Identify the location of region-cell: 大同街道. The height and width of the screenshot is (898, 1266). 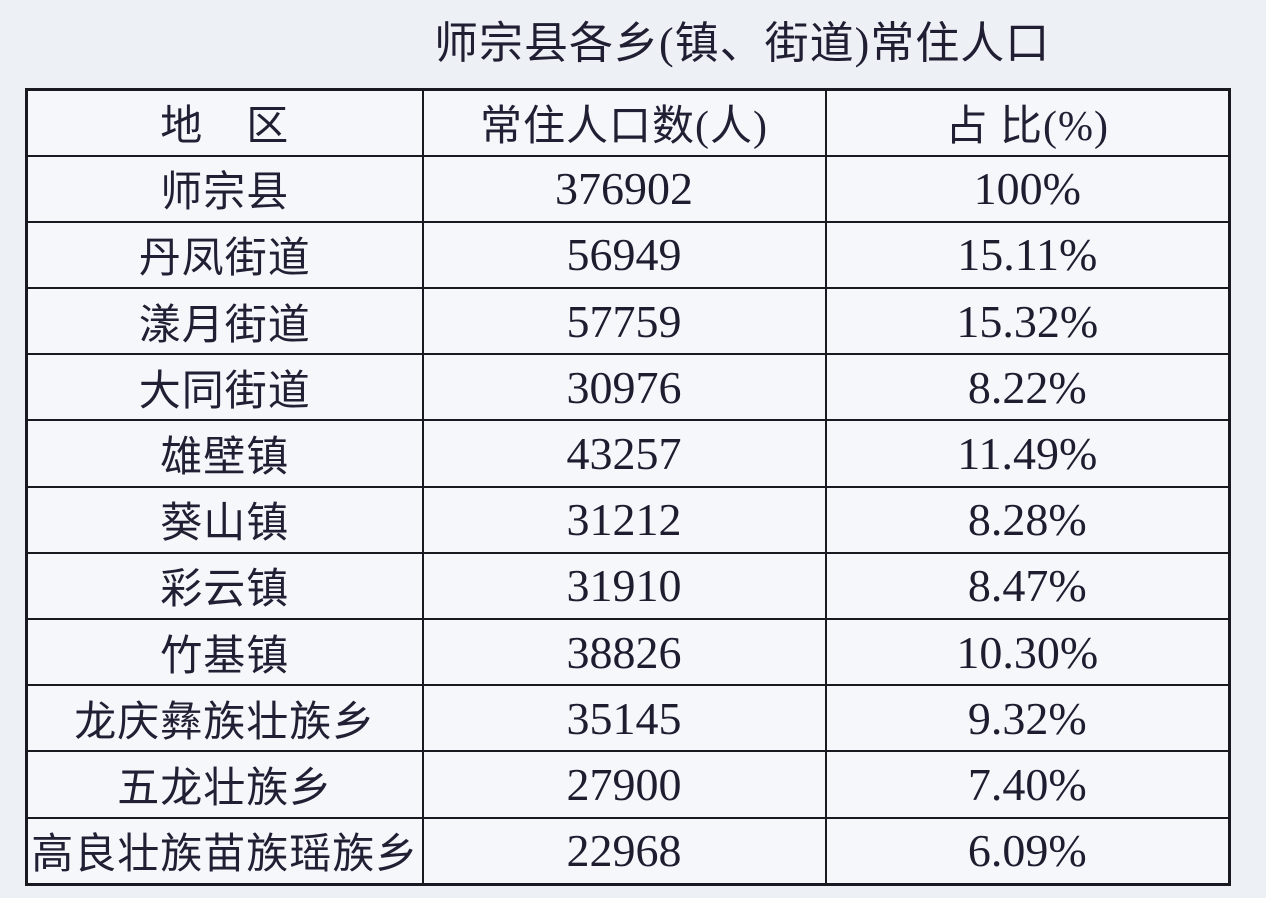
(224, 387).